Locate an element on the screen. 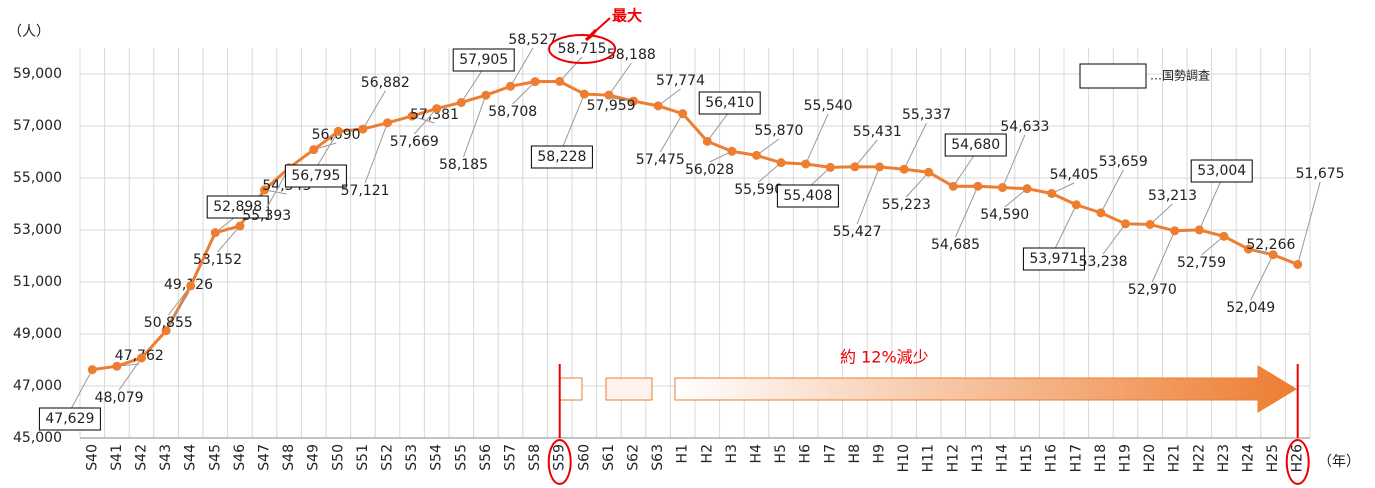 This screenshot has height=488, width=1375. range-circle is located at coordinates (559, 462).